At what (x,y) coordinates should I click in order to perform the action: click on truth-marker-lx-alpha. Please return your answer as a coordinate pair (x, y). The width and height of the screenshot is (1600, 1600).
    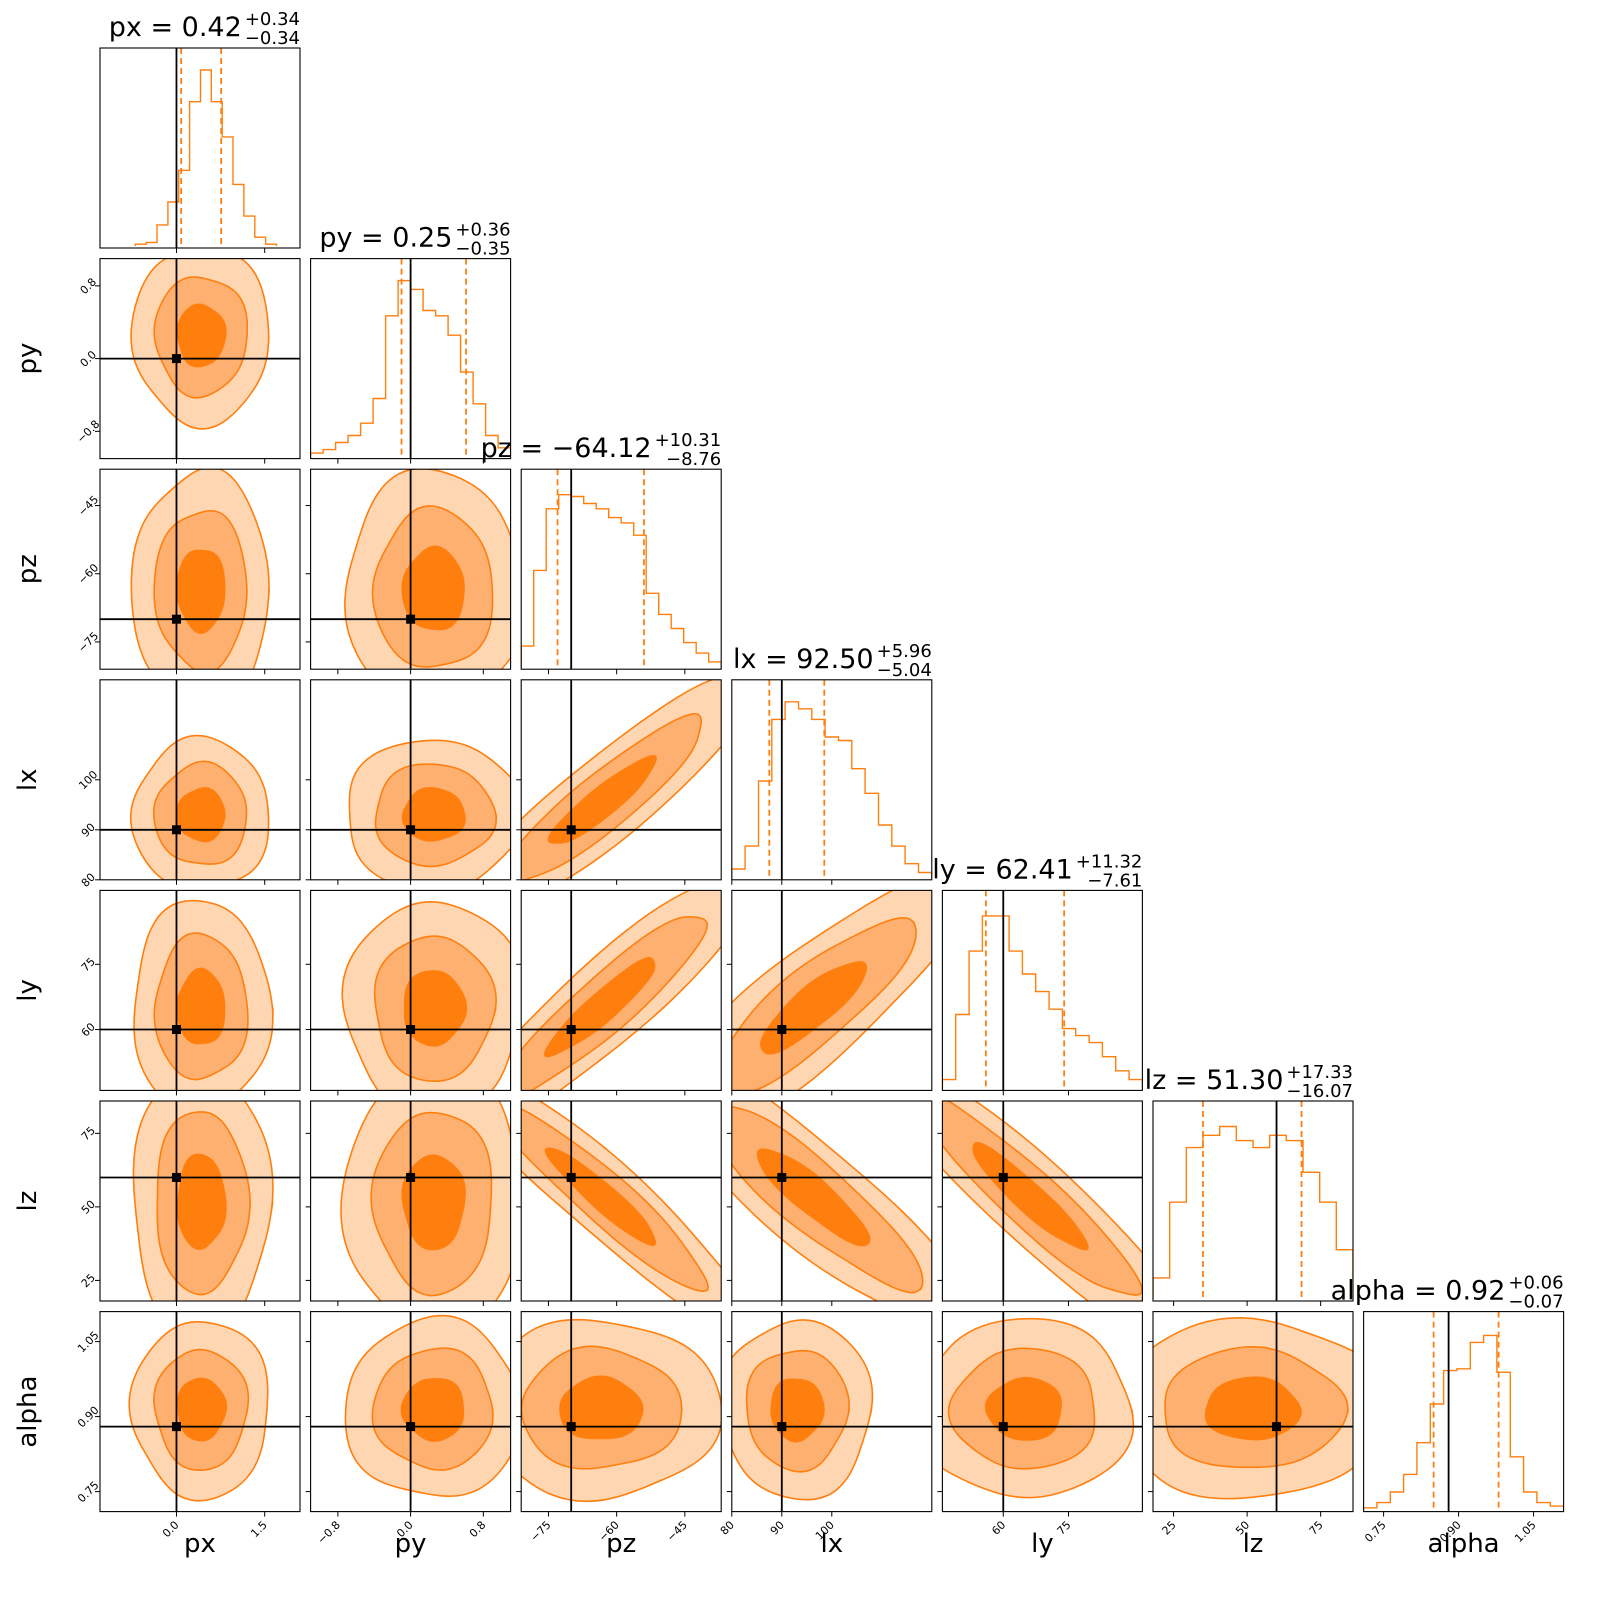
    Looking at the image, I should click on (782, 1427).